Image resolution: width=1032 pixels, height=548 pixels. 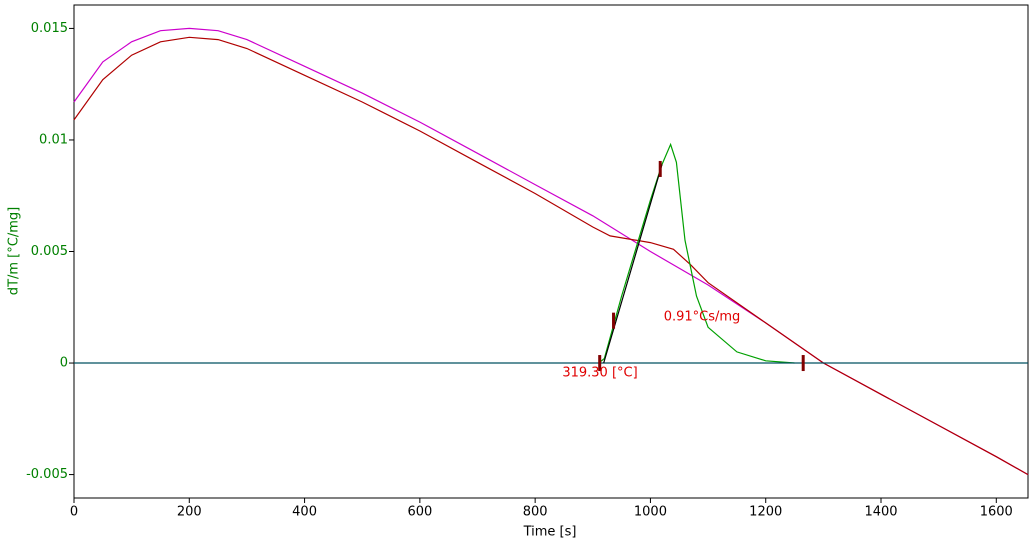 What do you see at coordinates (304, 512) in the screenshot?
I see `x-tick-label: 400` at bounding box center [304, 512].